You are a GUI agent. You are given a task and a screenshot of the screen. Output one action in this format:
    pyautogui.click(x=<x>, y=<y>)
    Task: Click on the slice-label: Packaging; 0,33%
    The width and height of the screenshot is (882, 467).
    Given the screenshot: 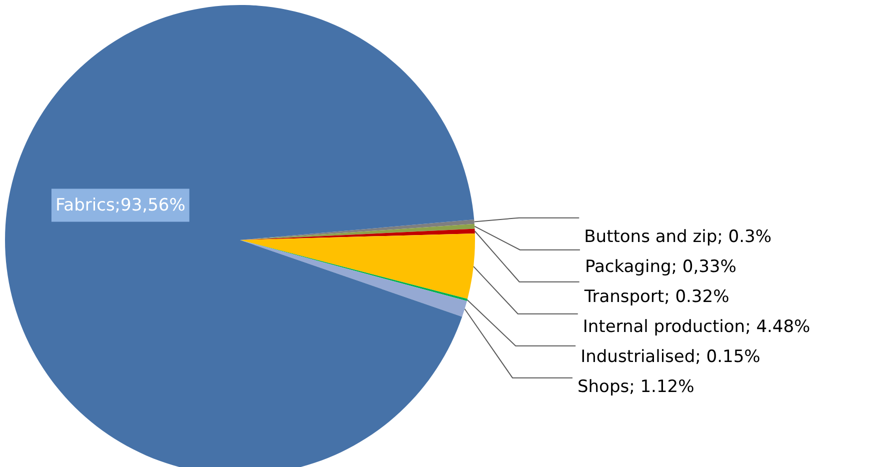 What is the action you would take?
    pyautogui.click(x=660, y=266)
    